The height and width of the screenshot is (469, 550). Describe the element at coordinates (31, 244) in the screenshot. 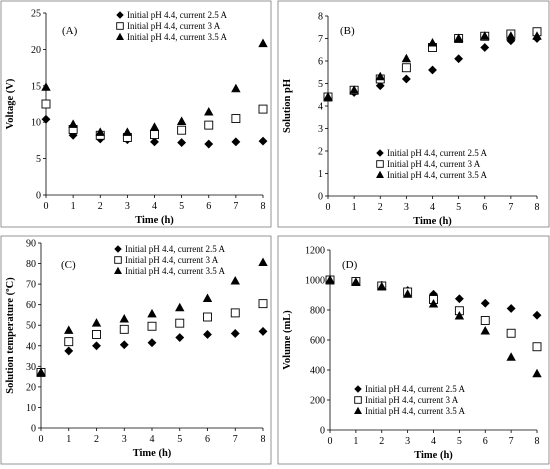

I see `y-tick-label: 90` at that location.